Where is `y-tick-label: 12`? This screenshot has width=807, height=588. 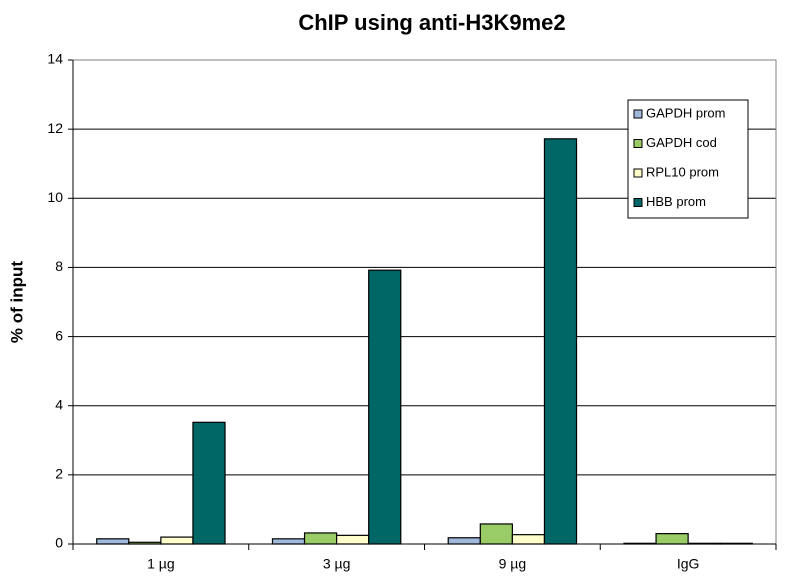
y-tick-label: 12 is located at coordinates (55, 128).